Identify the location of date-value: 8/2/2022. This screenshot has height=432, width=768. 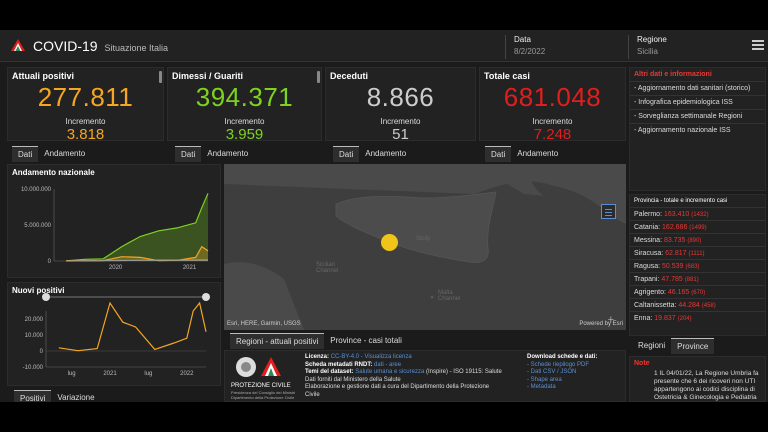
(530, 51).